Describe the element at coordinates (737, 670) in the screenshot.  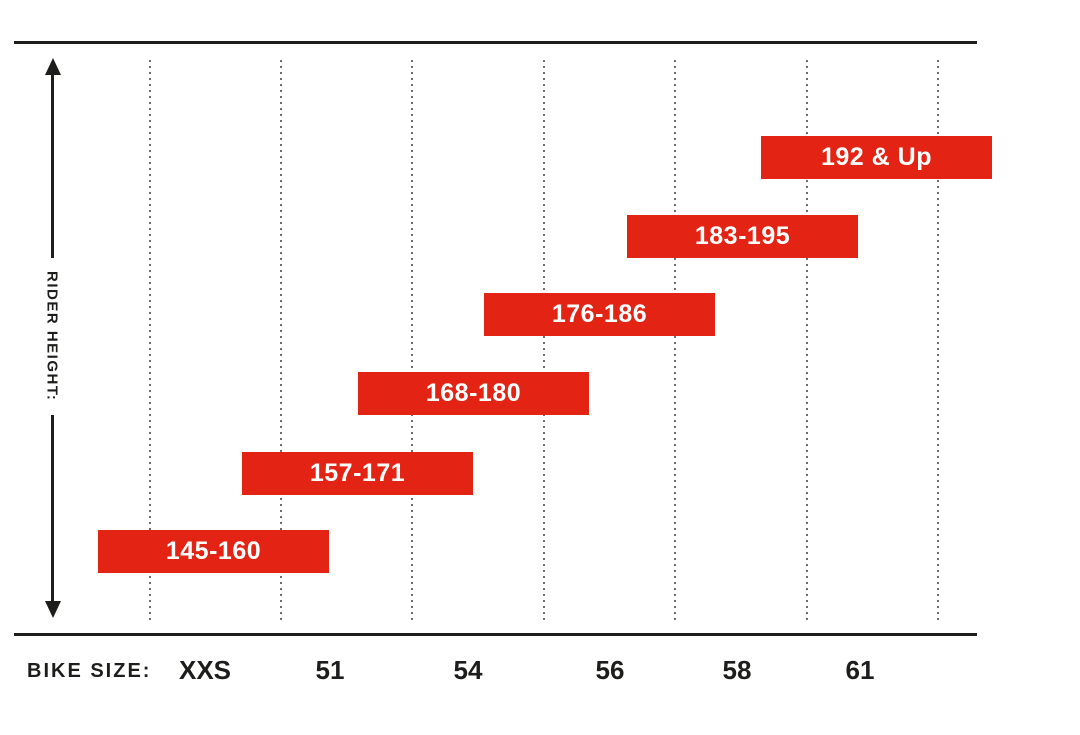
I see `bike-size-label: 58` at that location.